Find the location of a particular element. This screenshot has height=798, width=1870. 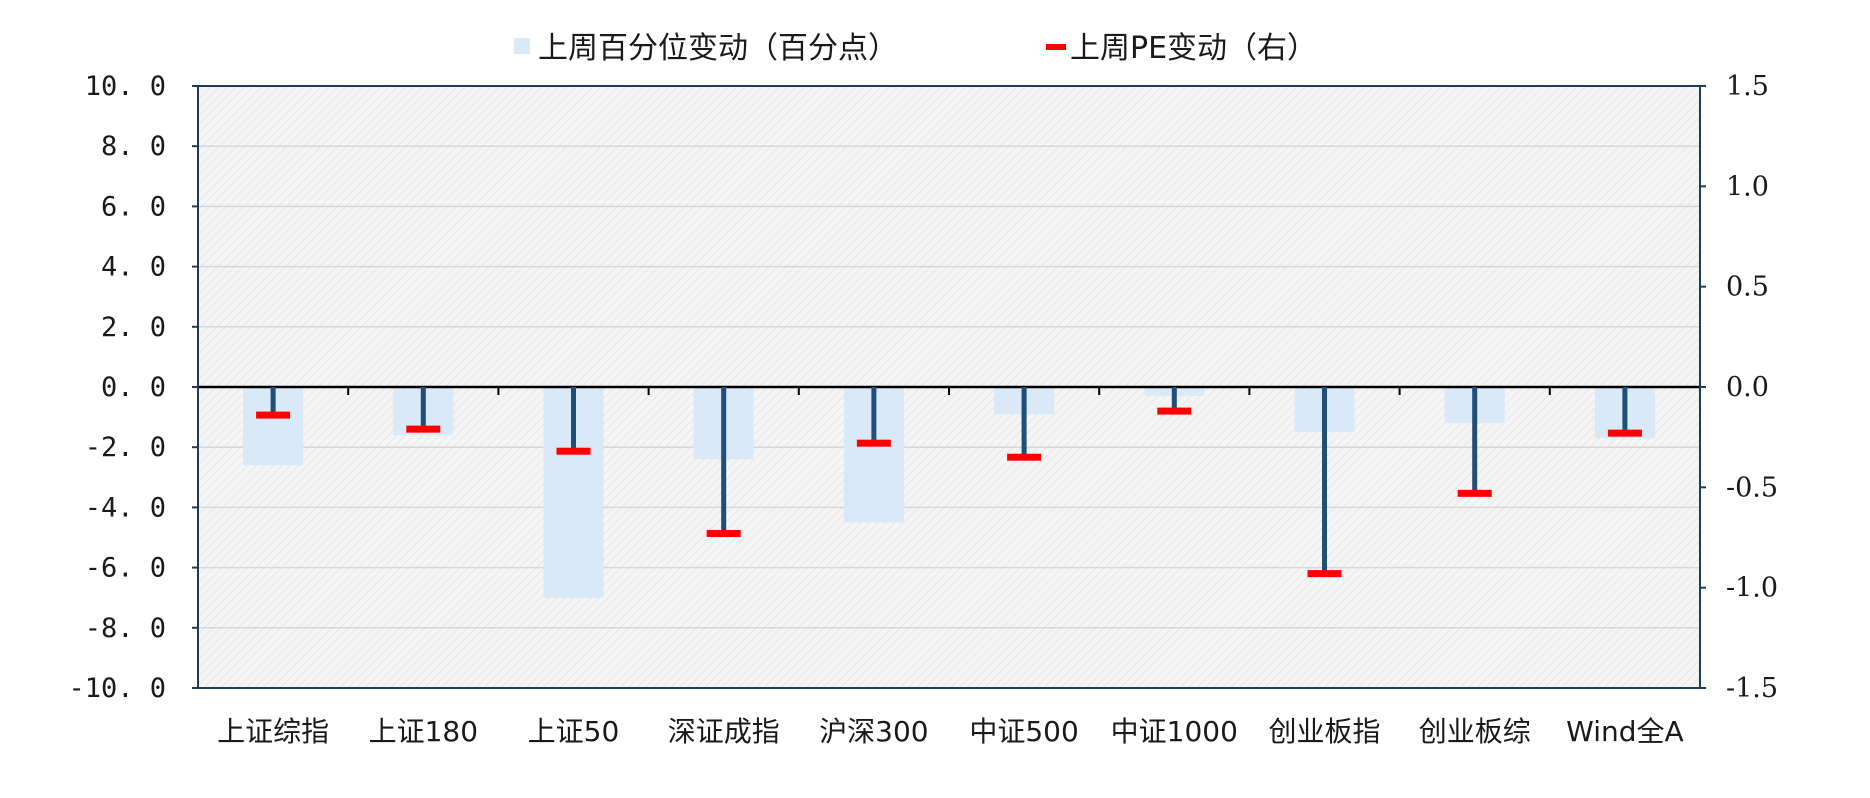

right-tick-label: -1.0 is located at coordinates (1752, 588).